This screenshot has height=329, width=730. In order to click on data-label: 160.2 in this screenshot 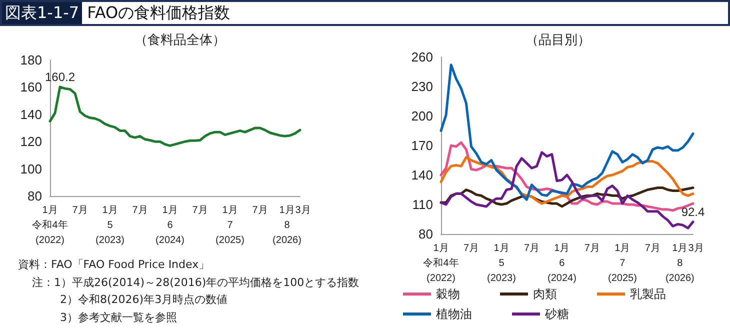, I will do `click(60, 77)`.